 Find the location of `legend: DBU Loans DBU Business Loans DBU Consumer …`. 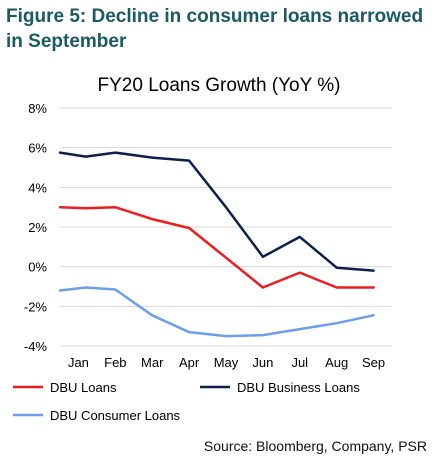

legend: DBU Loans DBU Business Loans DBU Consumer … is located at coordinates (186, 401).